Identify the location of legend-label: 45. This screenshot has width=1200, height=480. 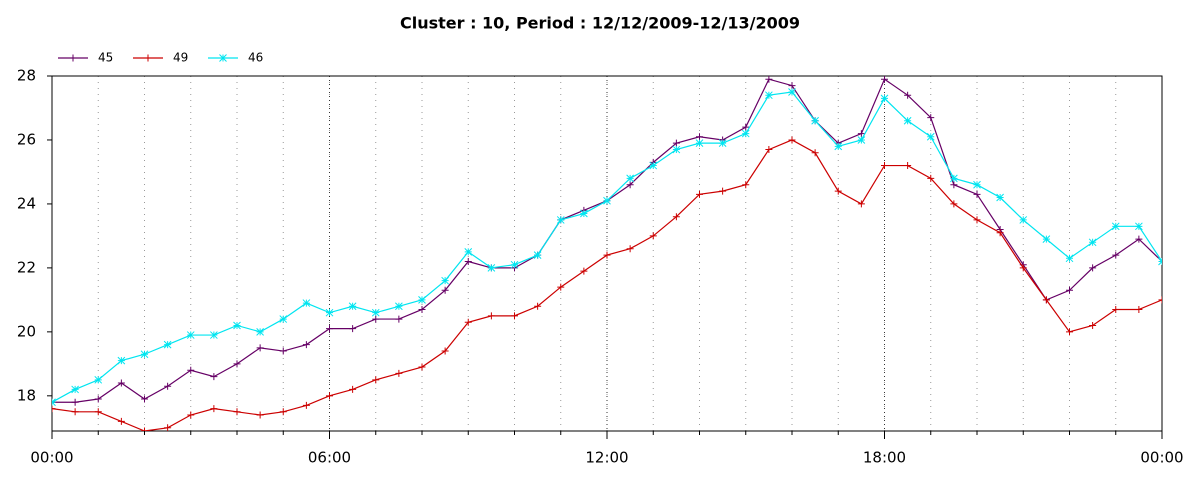
(105, 58).